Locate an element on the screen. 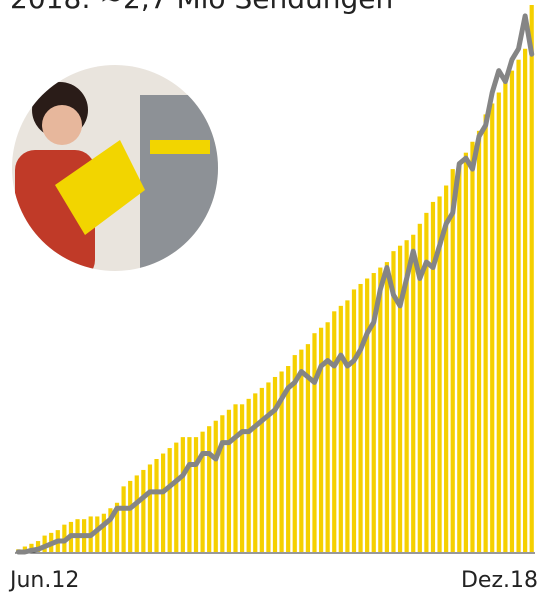 The height and width of the screenshot is (593, 541). photo is located at coordinates (115, 168).